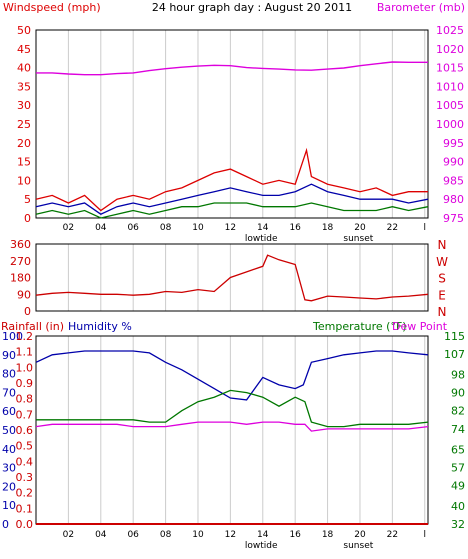  Describe the element at coordinates (25, 414) in the screenshot. I see `y-tick-label-rainfall: 0.7` at that location.